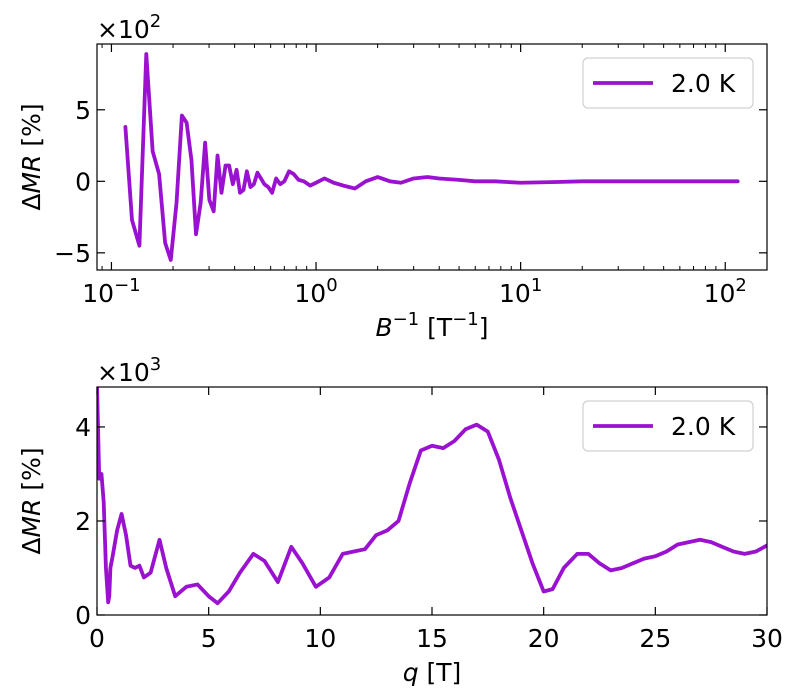  What do you see at coordinates (209, 638) in the screenshot?
I see `x-tick-label: 5` at bounding box center [209, 638].